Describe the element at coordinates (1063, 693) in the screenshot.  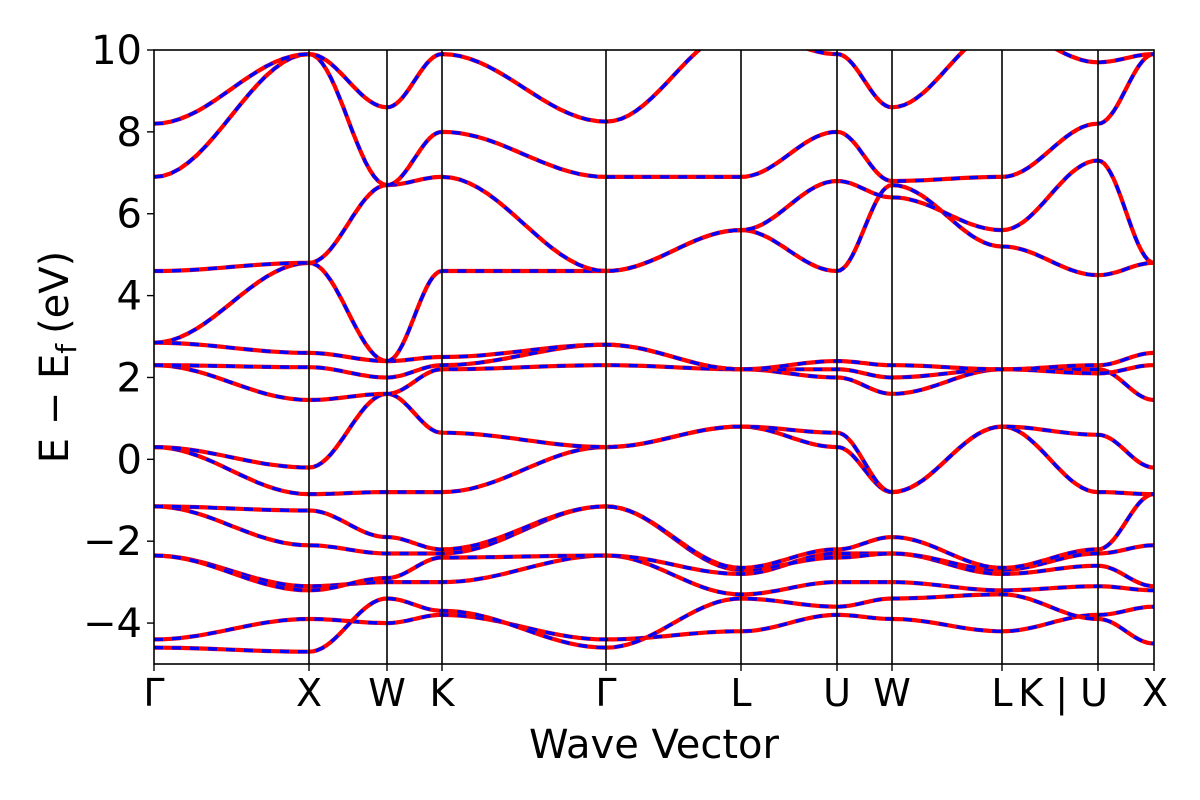
I see `x-tick-label: K | U` at that location.